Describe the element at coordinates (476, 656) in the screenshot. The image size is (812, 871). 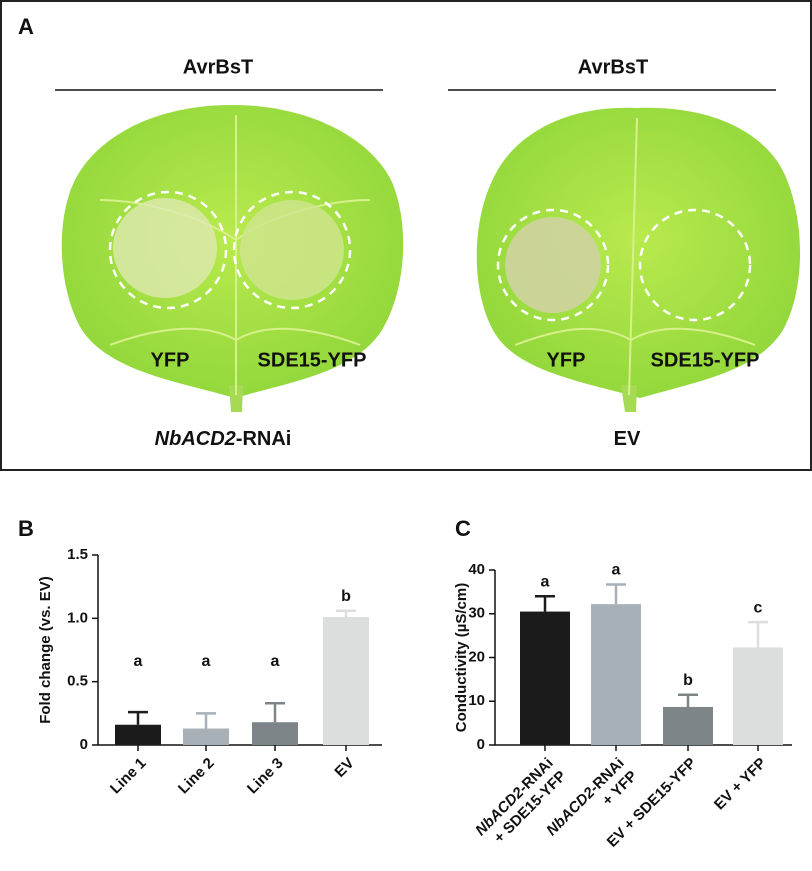
I see `y-tick-label: 20` at that location.